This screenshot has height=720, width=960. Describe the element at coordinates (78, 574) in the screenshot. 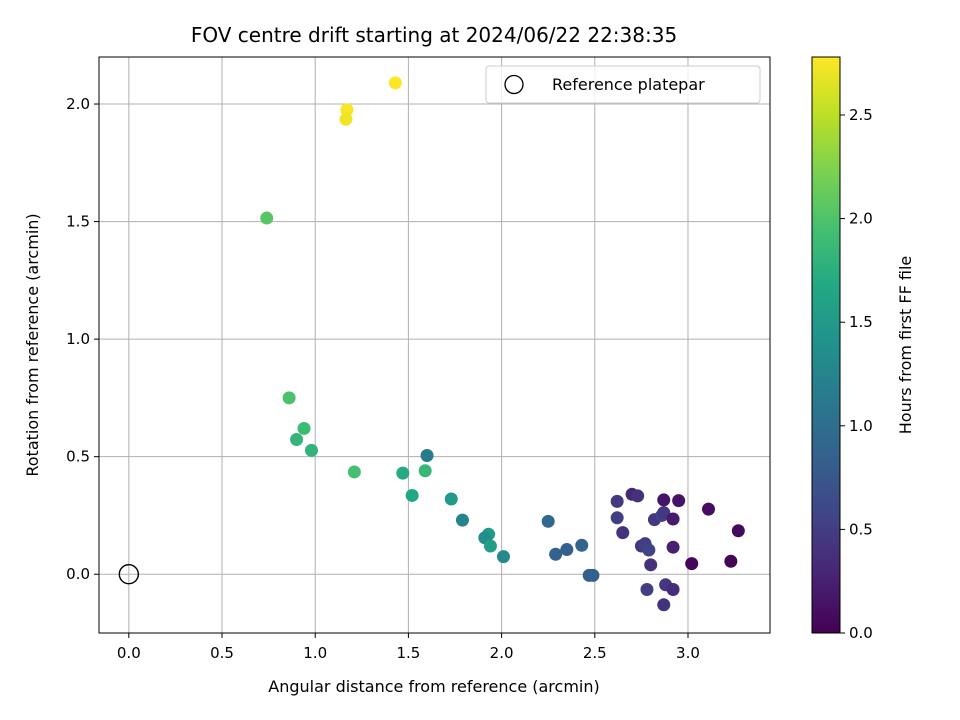

I see `y-tick-label: 0.0` at that location.